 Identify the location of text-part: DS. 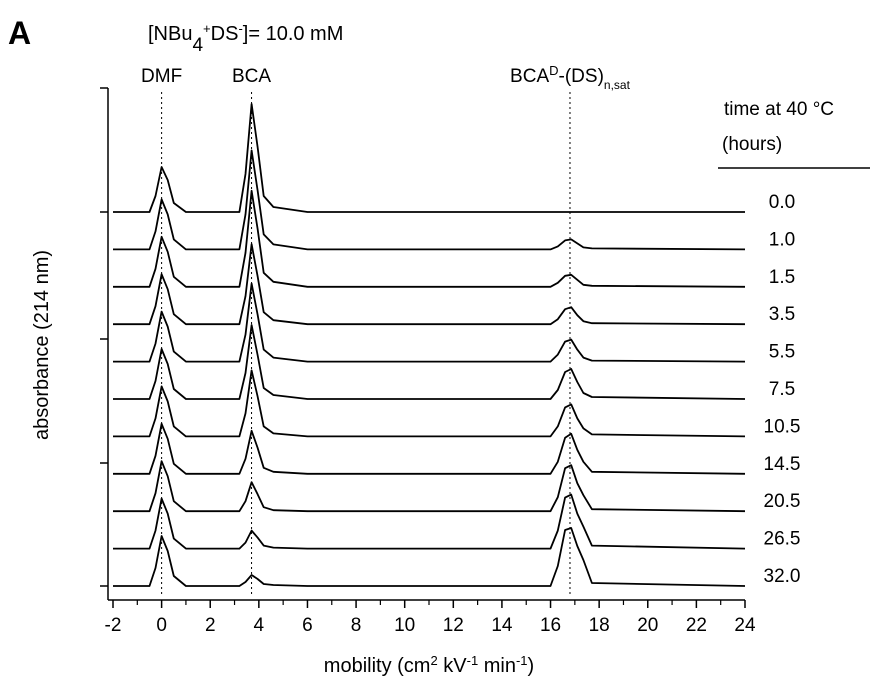
(225, 34).